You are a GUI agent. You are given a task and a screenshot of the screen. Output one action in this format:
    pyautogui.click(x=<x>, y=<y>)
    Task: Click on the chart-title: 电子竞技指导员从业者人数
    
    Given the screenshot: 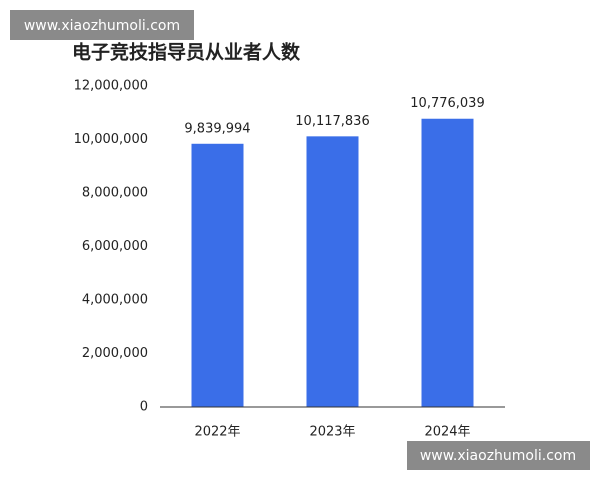 What is the action you would take?
    pyautogui.click(x=186, y=52)
    